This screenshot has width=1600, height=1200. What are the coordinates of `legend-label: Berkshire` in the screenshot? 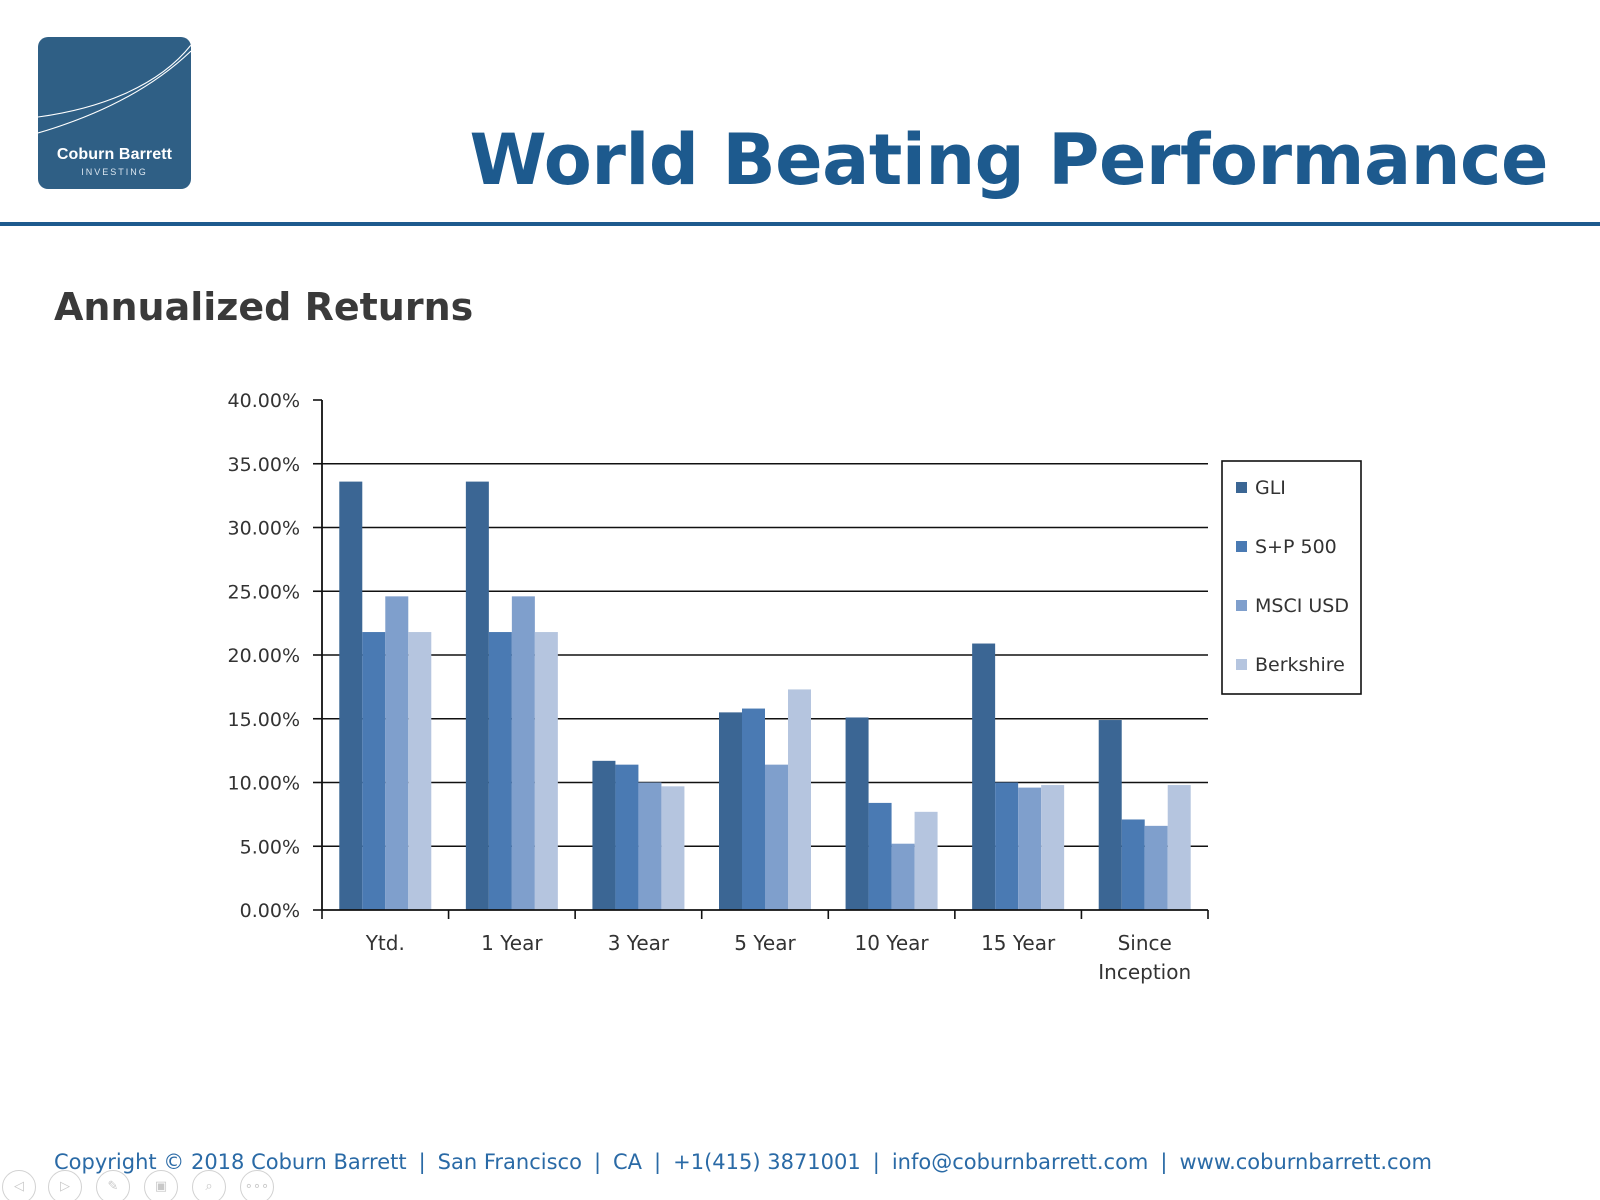 It's located at (1300, 665).